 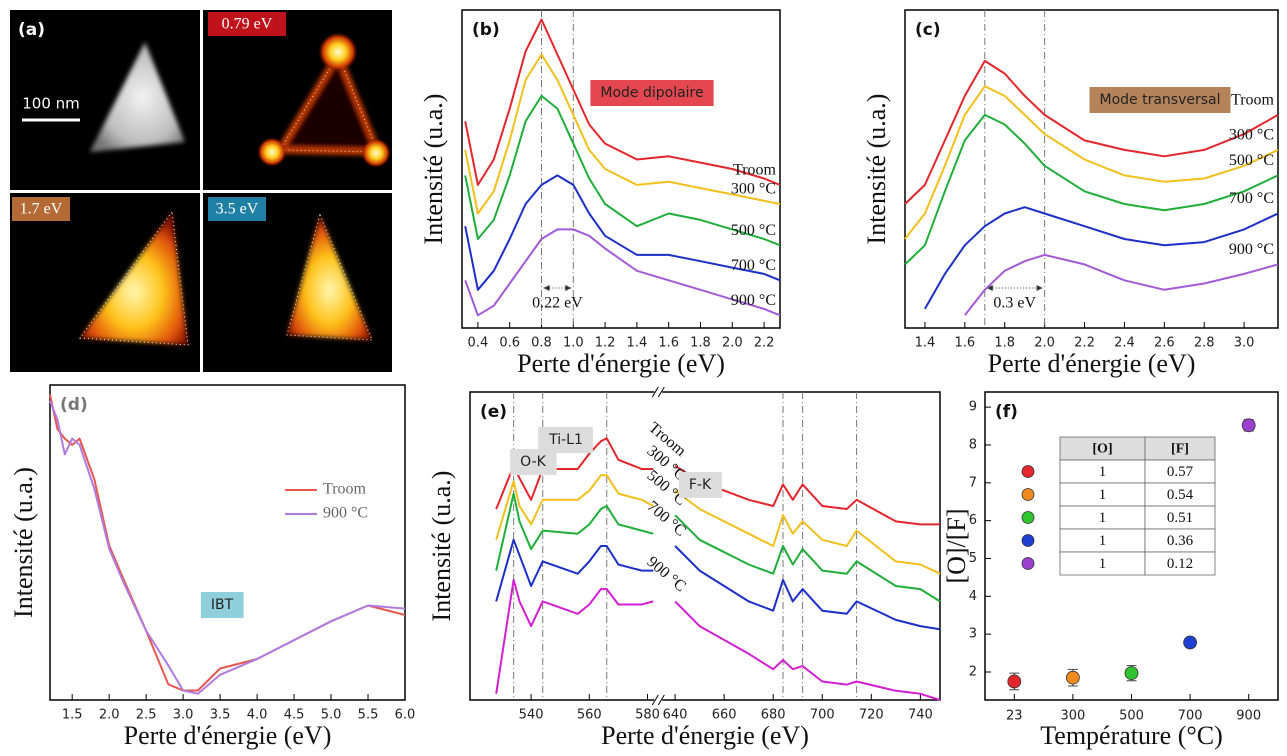 What do you see at coordinates (533, 462) in the screenshot?
I see `badge-label: O-K` at bounding box center [533, 462].